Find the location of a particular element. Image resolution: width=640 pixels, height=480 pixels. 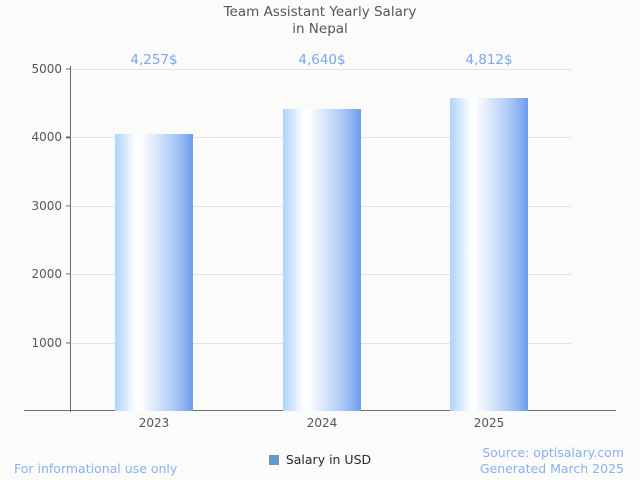

legend-swatch-icon is located at coordinates (273, 459).